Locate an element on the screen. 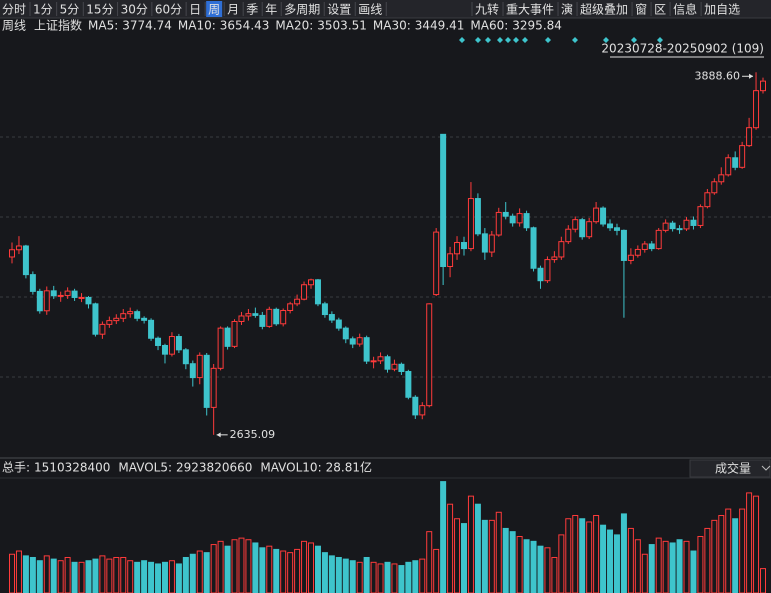  indicator-button is located at coordinates (730, 468).